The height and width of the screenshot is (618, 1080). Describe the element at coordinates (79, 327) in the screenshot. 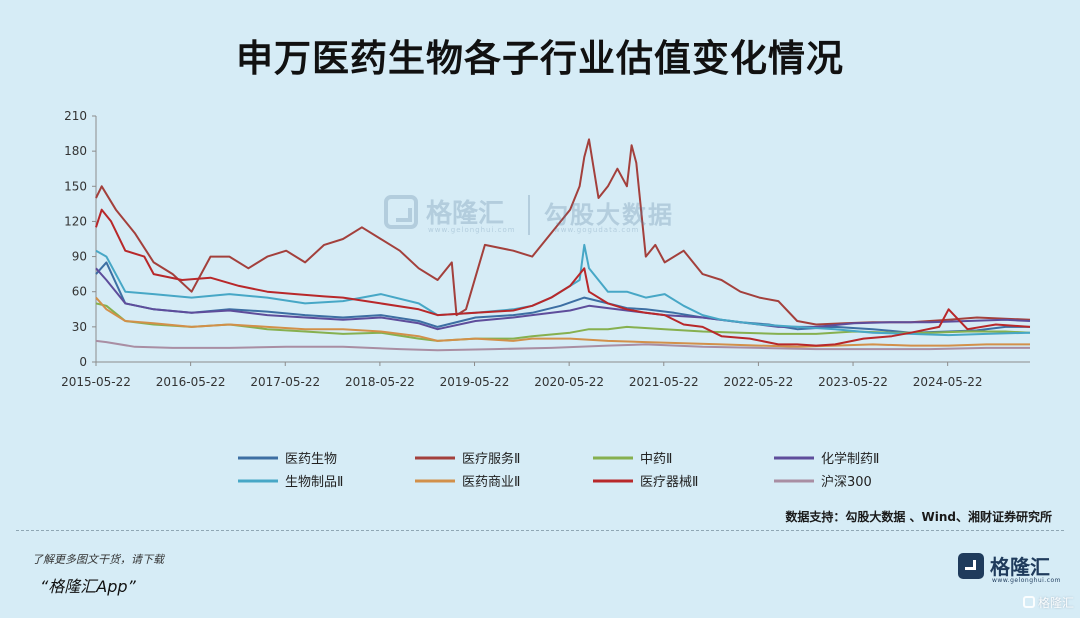

I see `y-tick-label: 30` at that location.